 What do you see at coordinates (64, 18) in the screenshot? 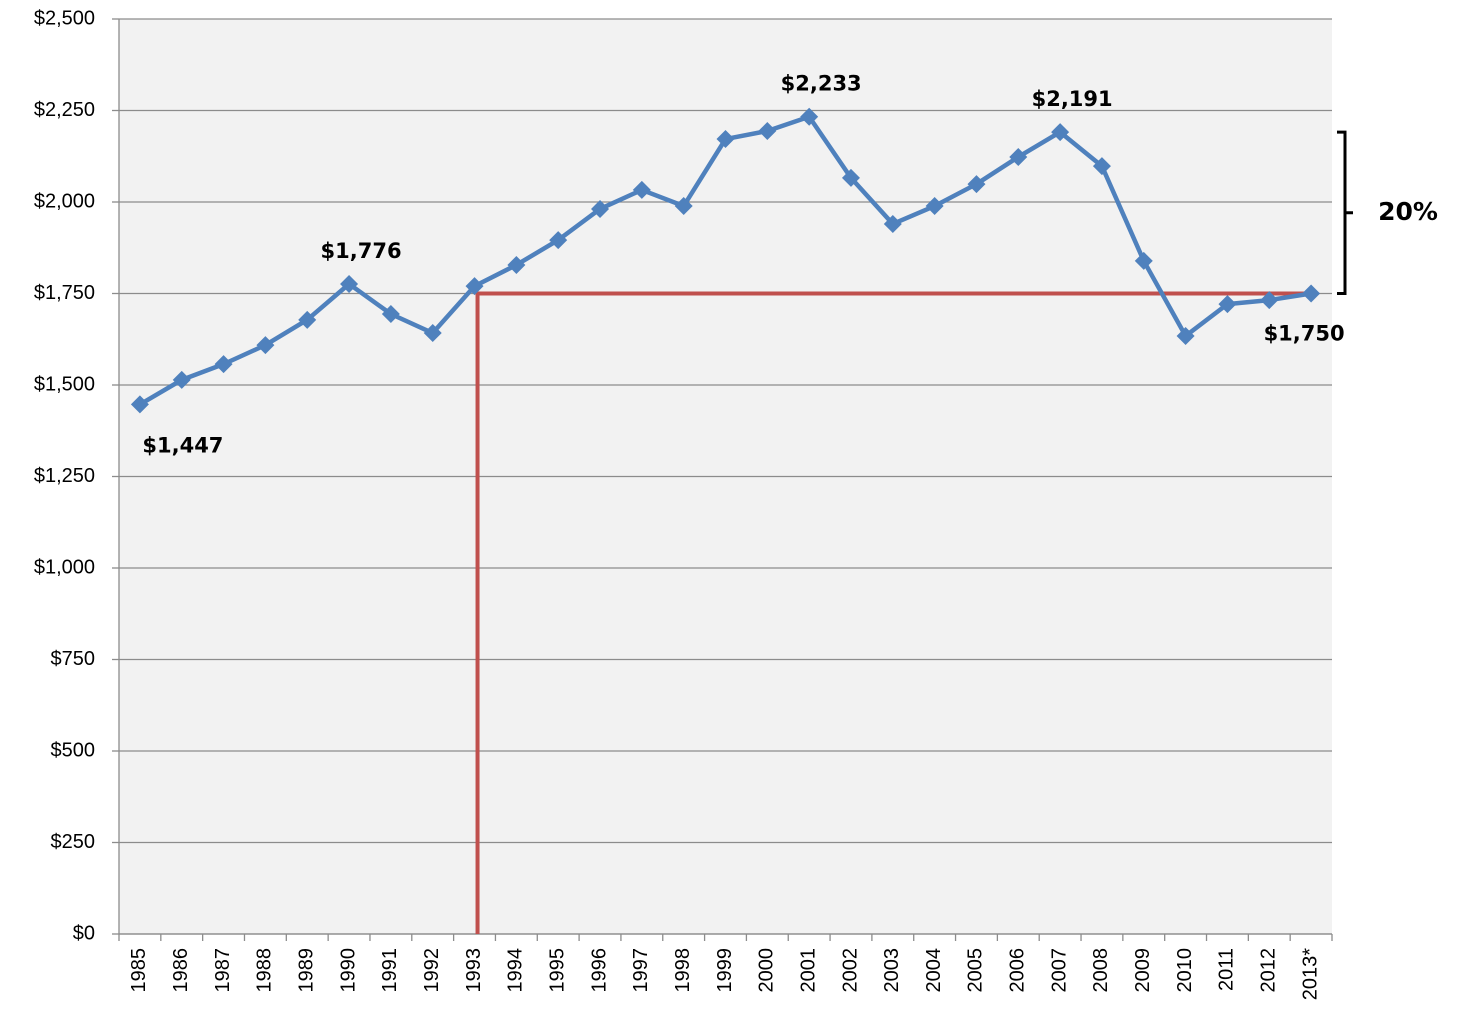
I see `y-tick-label: $2,500` at bounding box center [64, 18].